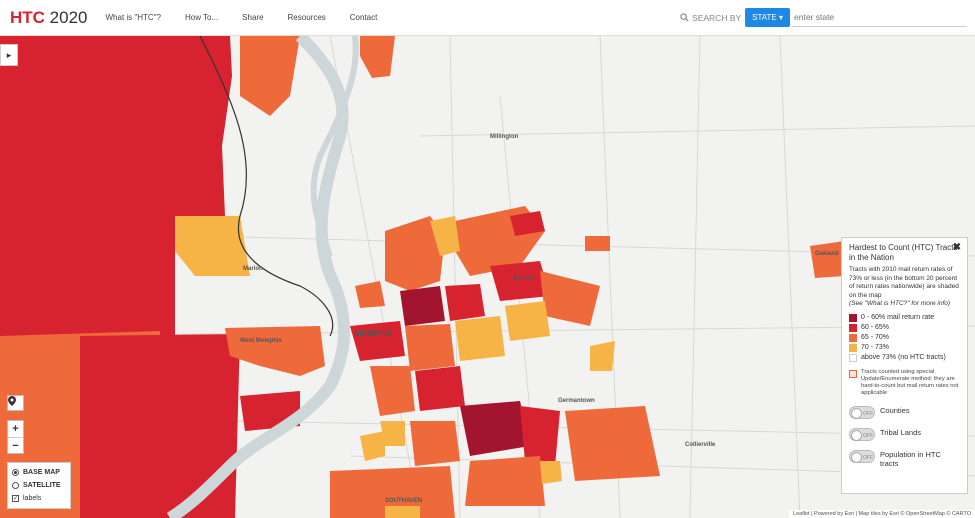 The width and height of the screenshot is (975, 518). What do you see at coordinates (15, 403) in the screenshot?
I see `locate-button` at bounding box center [15, 403].